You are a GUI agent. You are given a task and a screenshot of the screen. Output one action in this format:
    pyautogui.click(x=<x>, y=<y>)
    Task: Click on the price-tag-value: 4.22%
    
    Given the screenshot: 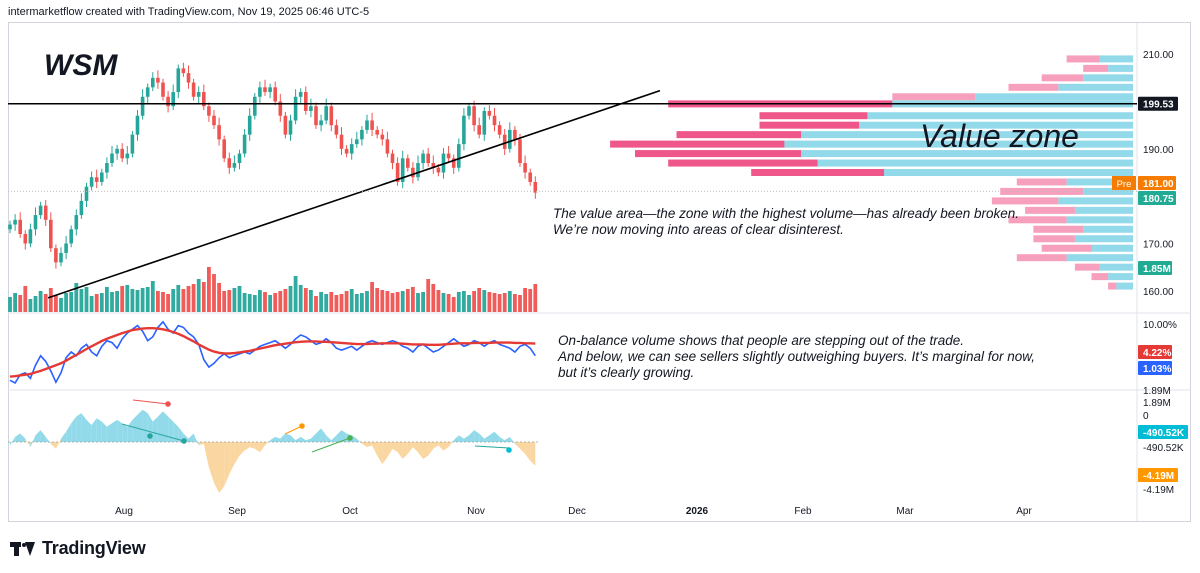 What is the action you would take?
    pyautogui.click(x=1157, y=353)
    